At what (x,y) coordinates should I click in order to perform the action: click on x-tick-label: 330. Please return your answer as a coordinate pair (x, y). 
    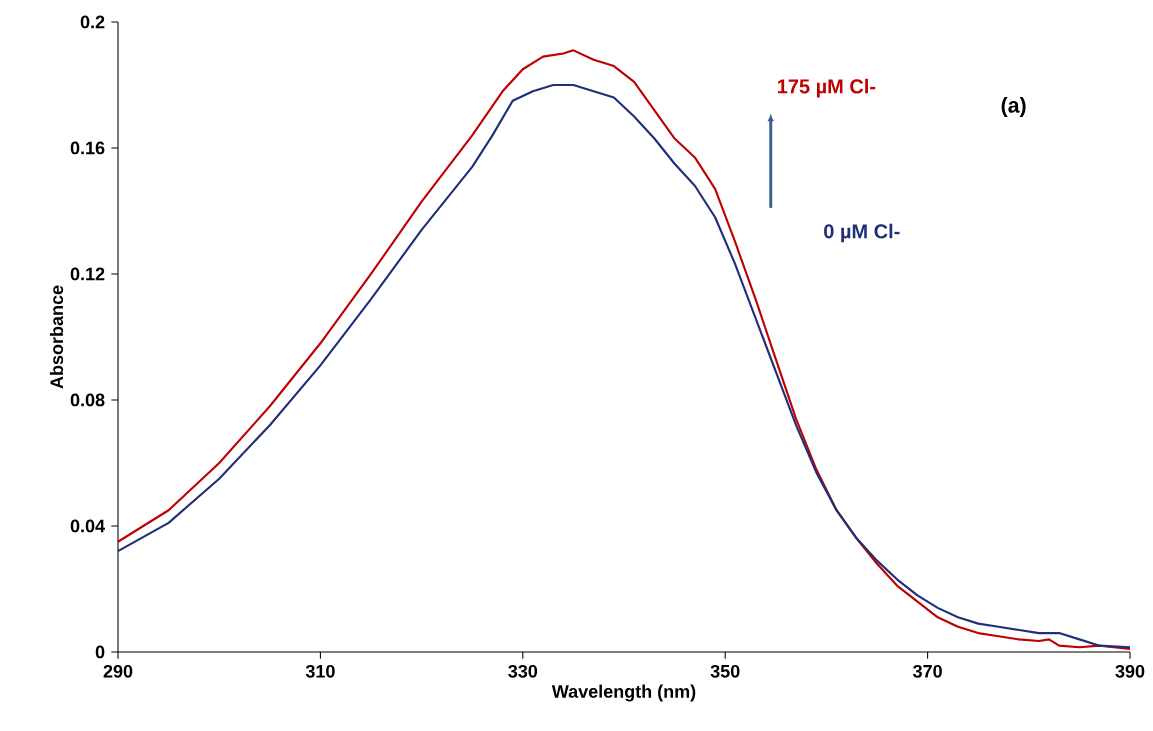
    Looking at the image, I should click on (523, 671).